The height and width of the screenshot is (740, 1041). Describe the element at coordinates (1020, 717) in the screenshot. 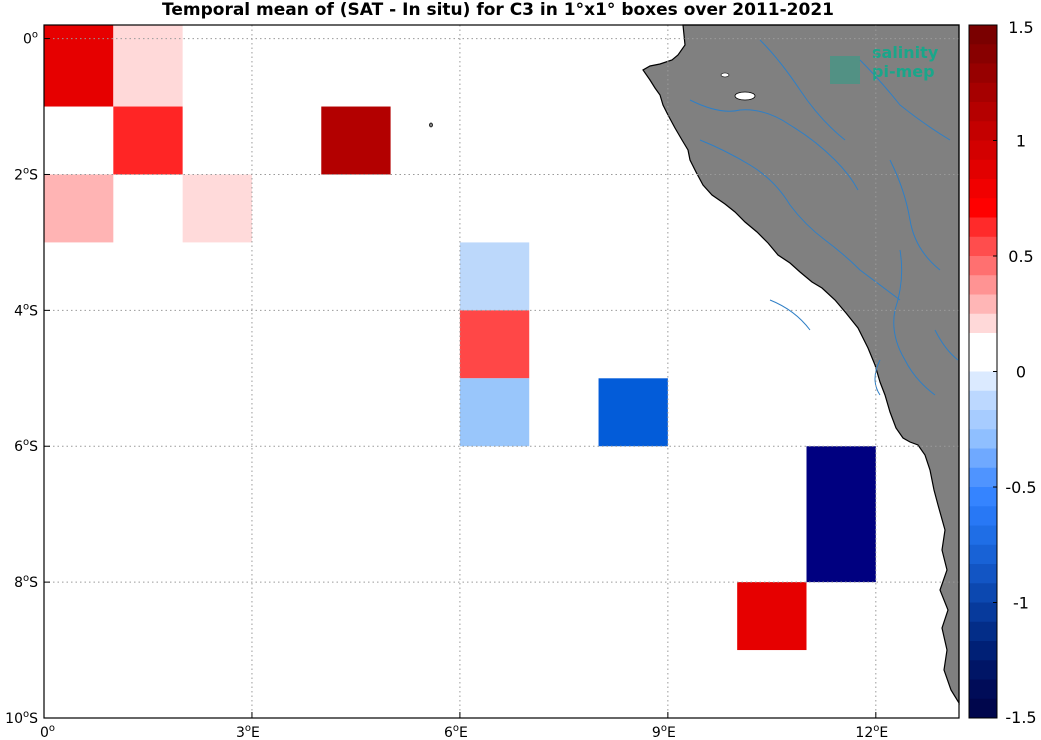

I see `colorbar-tick-label: -1.5` at that location.